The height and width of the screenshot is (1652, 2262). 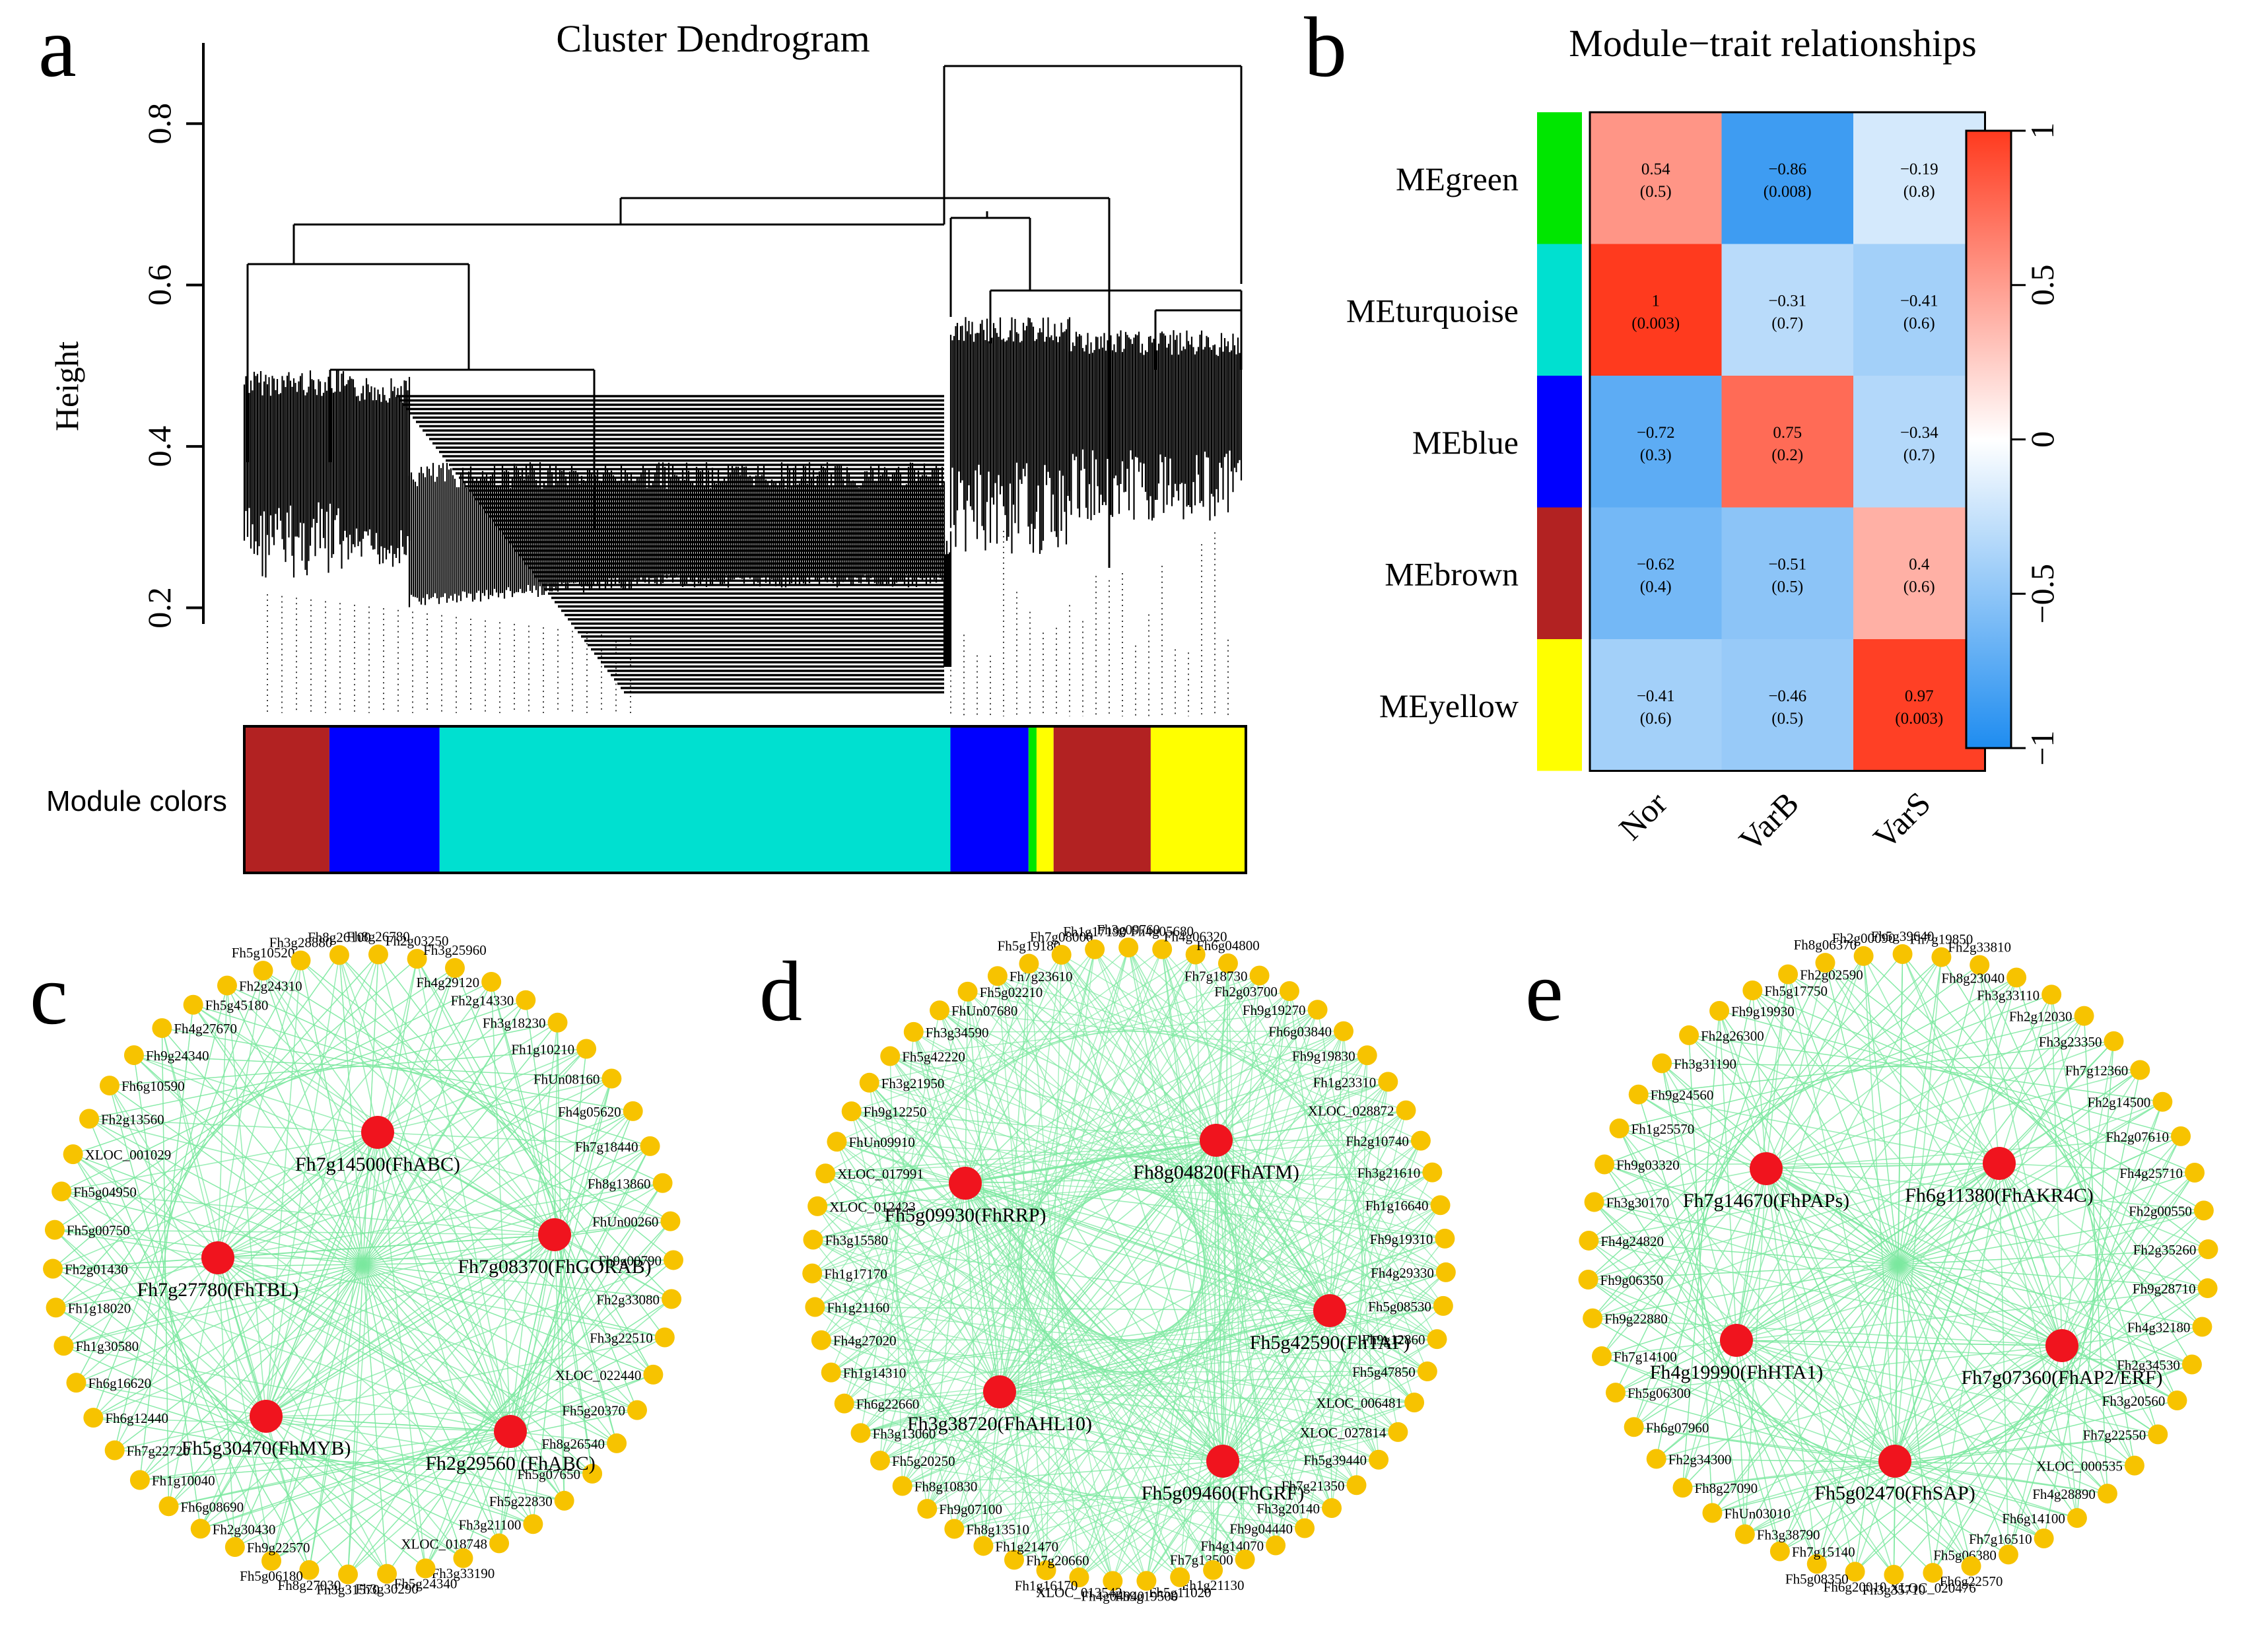 What do you see at coordinates (1864, 938) in the screenshot?
I see `gene-node-label: Fh2g00090` at bounding box center [1864, 938].